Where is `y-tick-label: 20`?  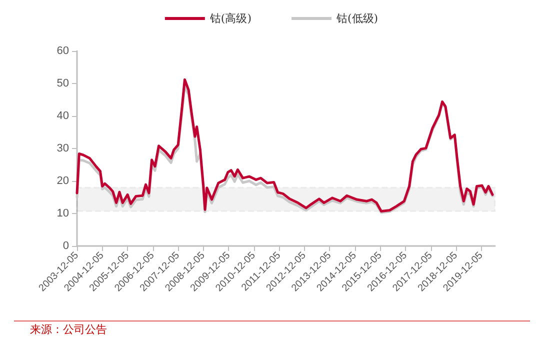 y-tick-label: 20 is located at coordinates (62, 181).